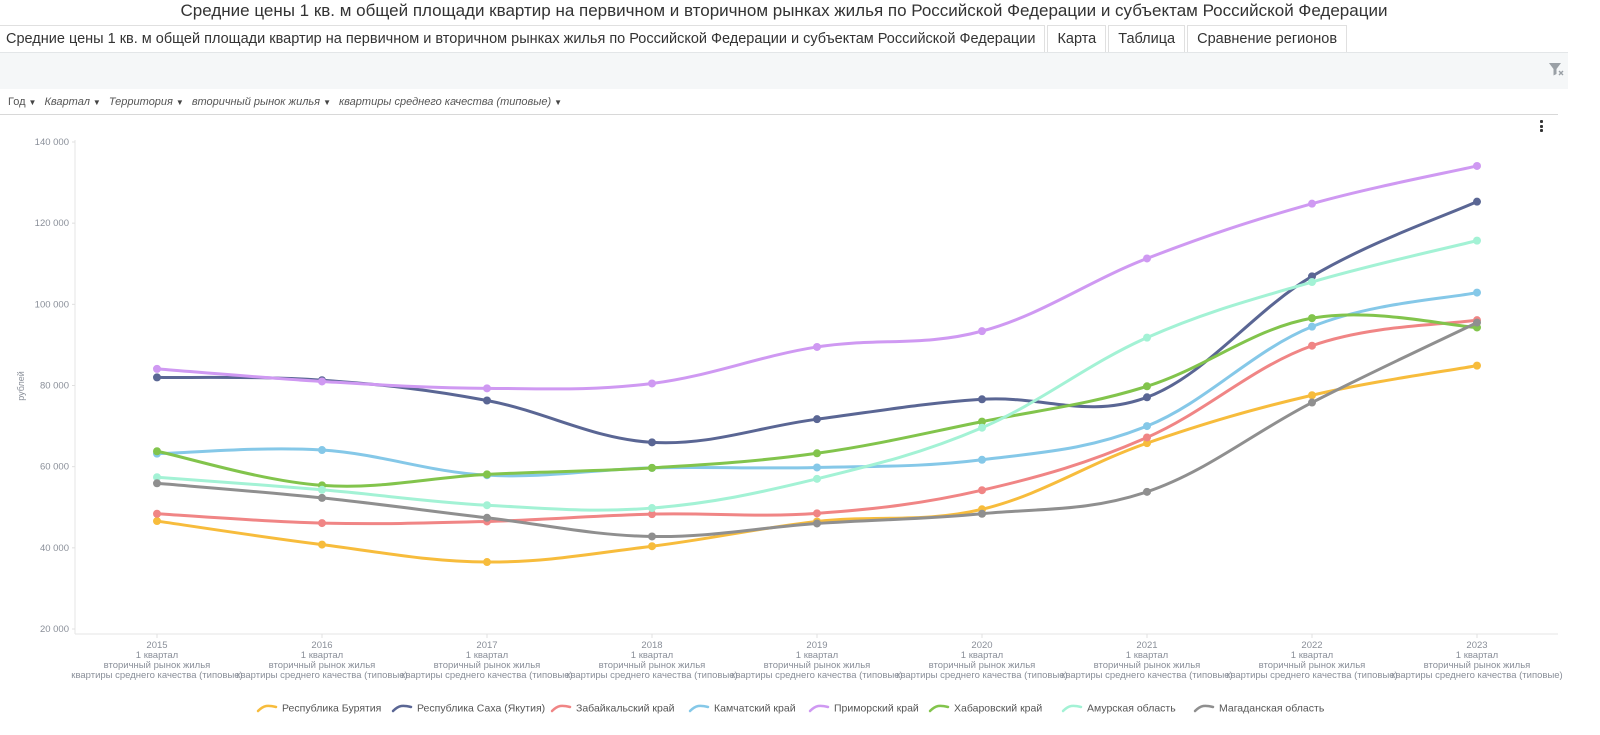  Describe the element at coordinates (784, 71) in the screenshot. I see `toolbar` at that location.